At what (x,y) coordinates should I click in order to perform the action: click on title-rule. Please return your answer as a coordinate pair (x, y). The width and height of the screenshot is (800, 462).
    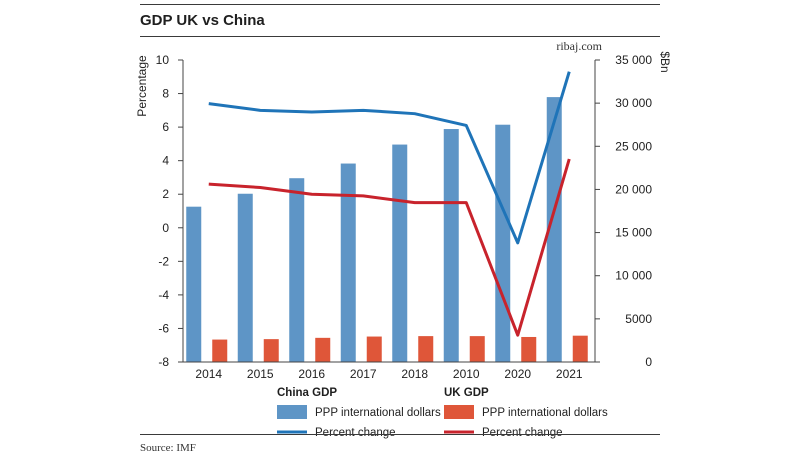
    Looking at the image, I should click on (400, 36).